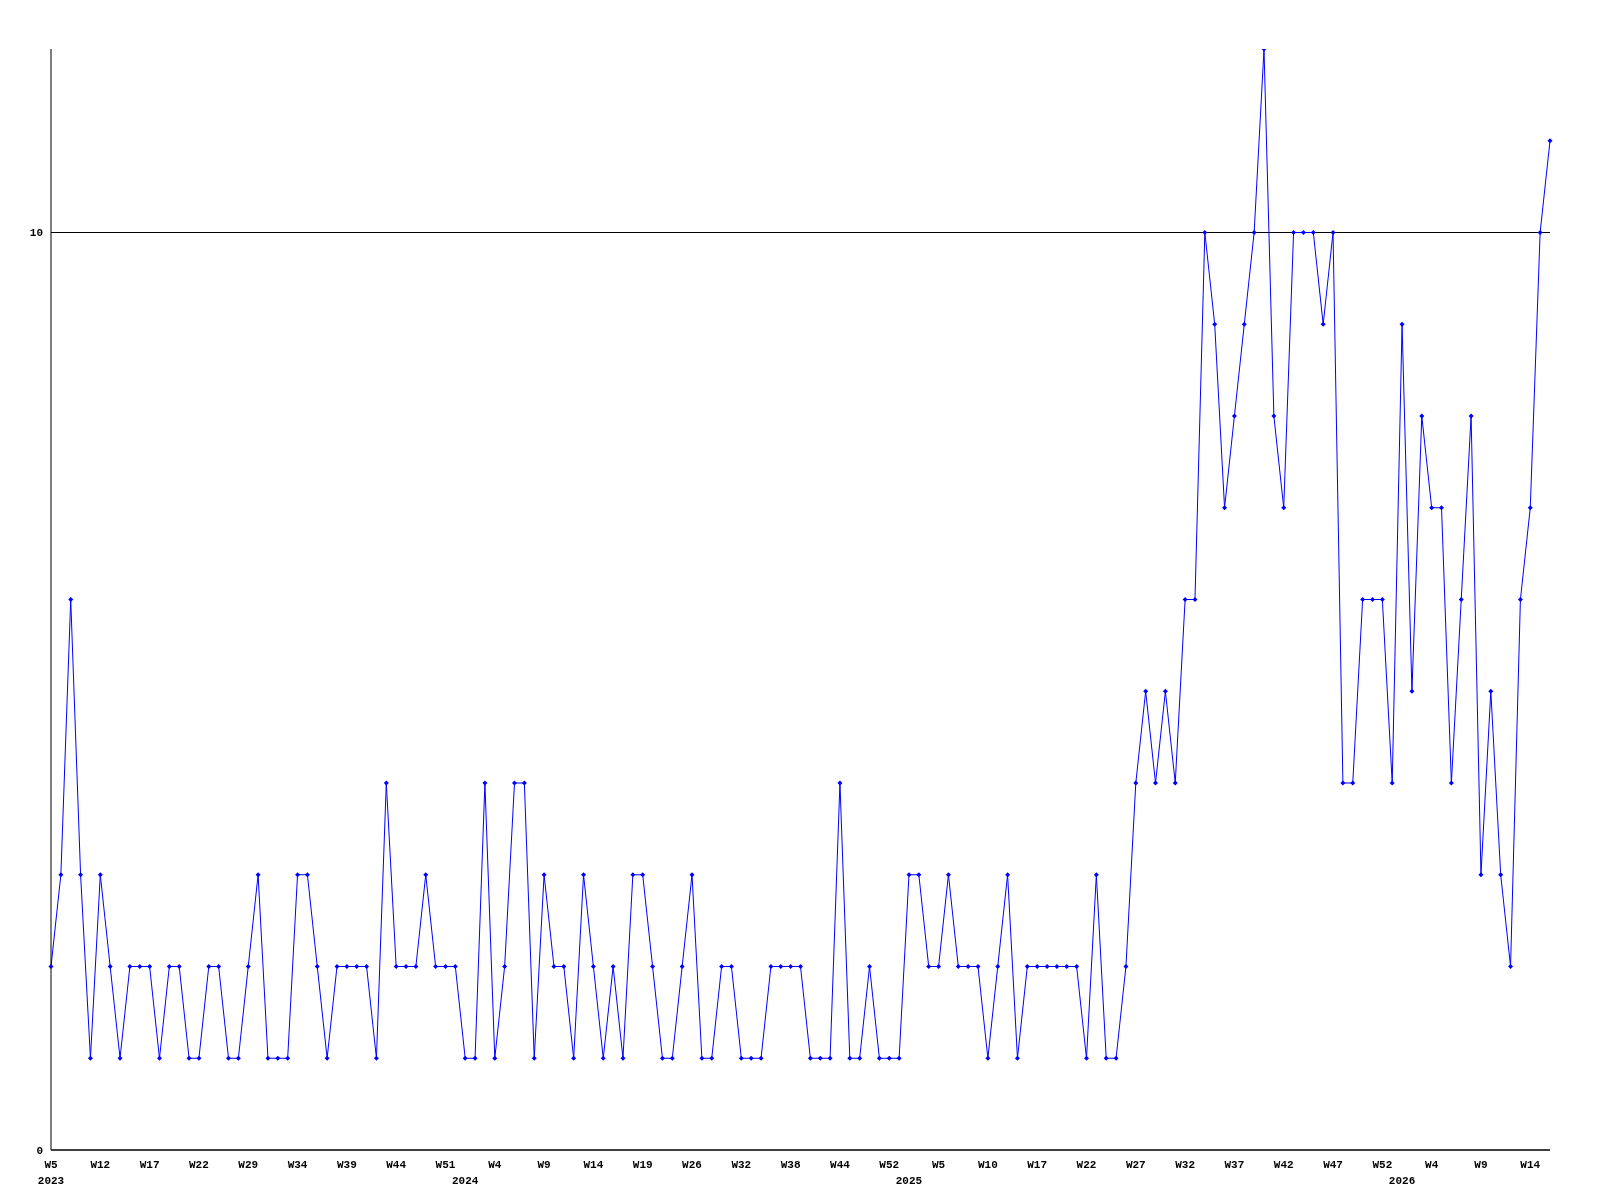  What do you see at coordinates (465, 1181) in the screenshot?
I see `x-tick-label: 2024` at bounding box center [465, 1181].